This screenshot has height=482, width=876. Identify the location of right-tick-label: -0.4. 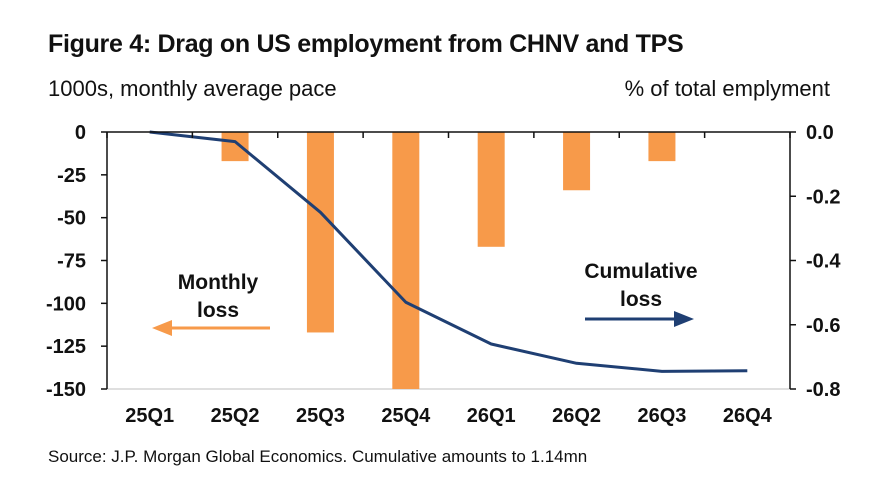
(823, 262).